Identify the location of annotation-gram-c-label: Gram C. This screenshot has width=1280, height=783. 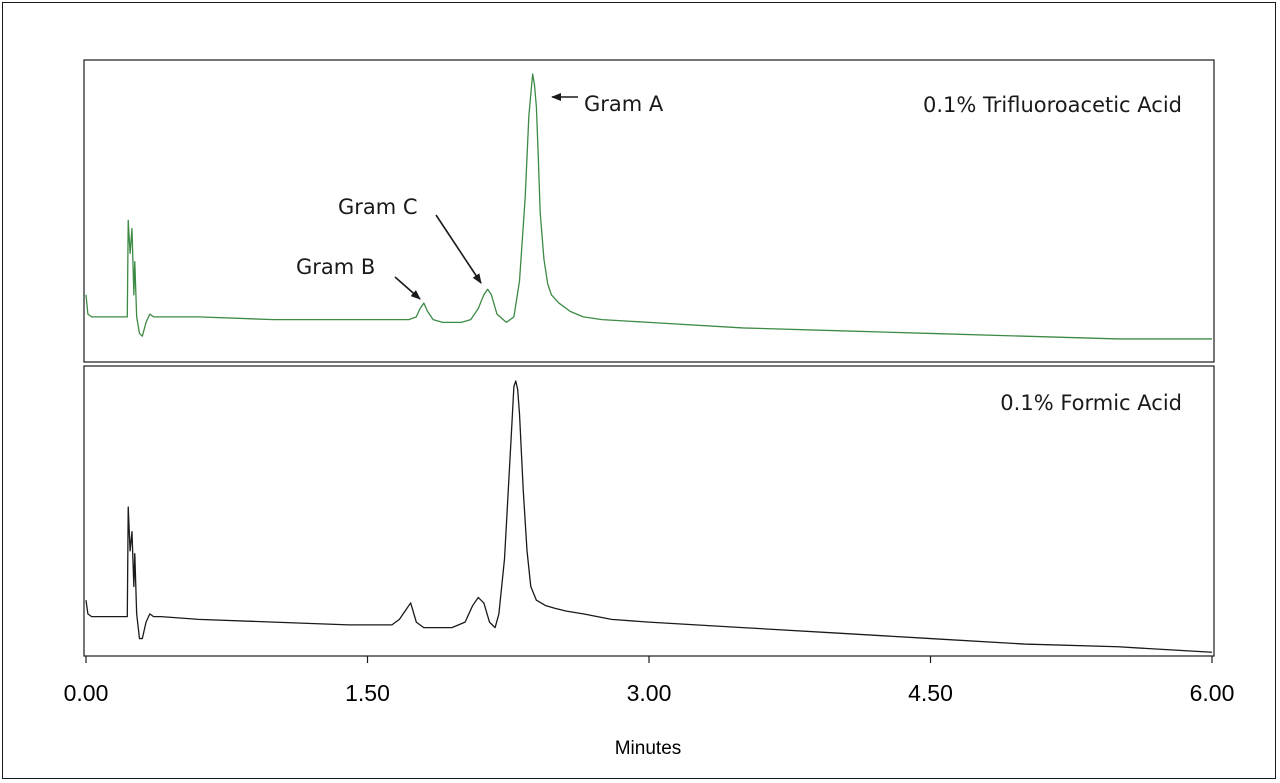
(378, 207).